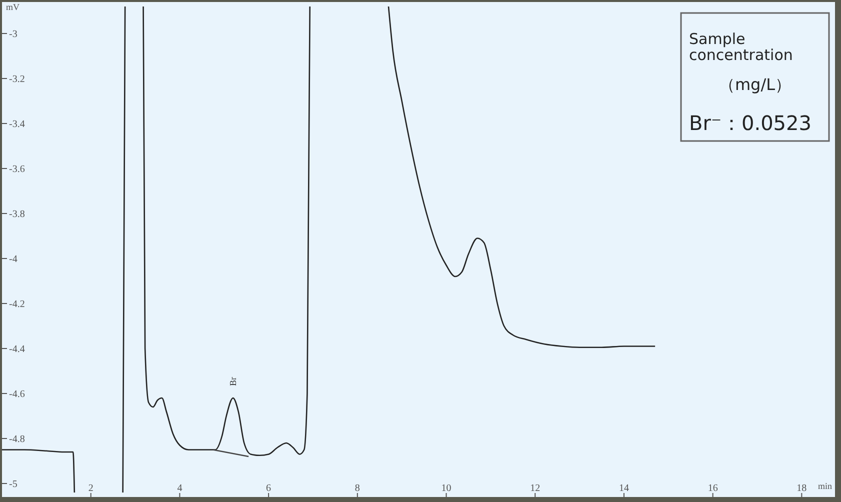  I want to click on annotation: （mg/L）, so click(755, 84).